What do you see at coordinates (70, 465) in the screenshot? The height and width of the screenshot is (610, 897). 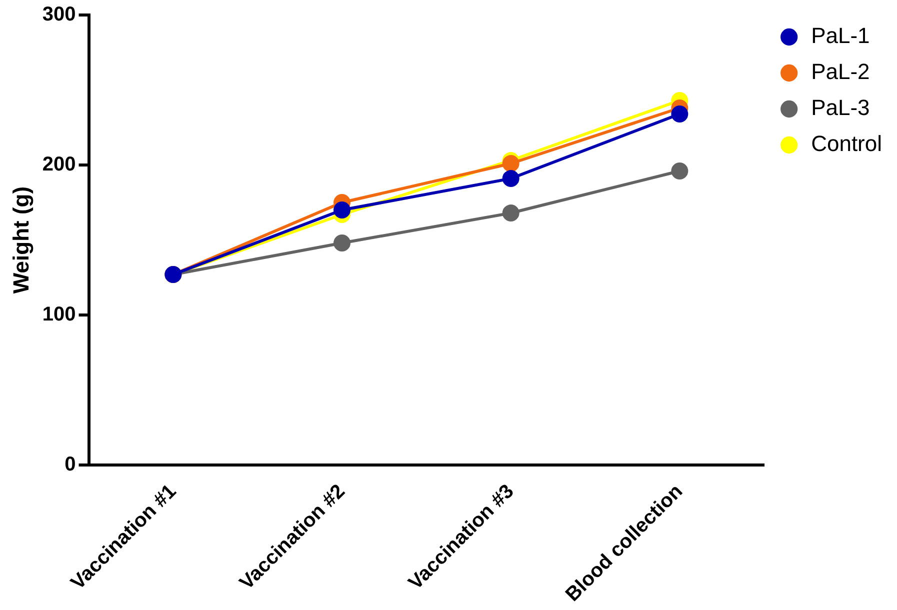 I see `y-tick-label: 0` at bounding box center [70, 465].